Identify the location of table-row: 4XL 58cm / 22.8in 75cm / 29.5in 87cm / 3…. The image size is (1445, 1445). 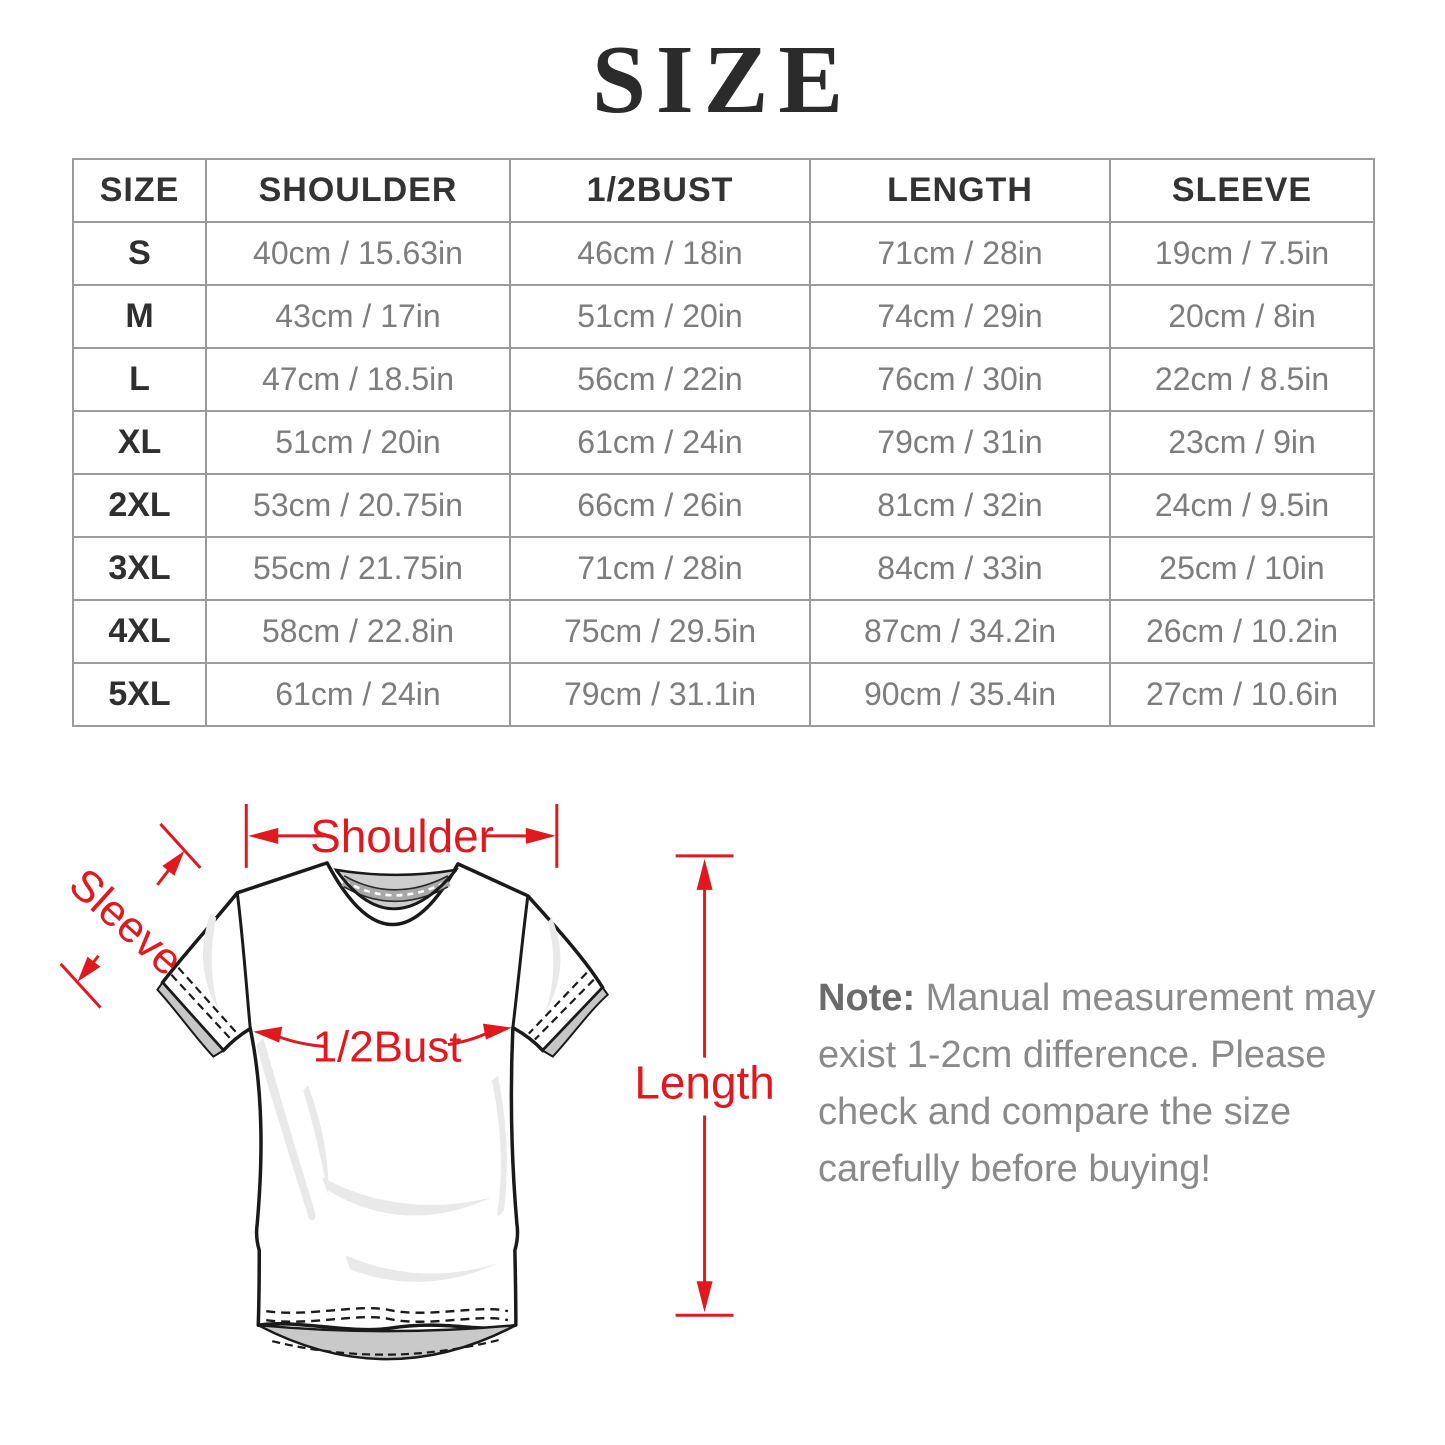
(723, 631).